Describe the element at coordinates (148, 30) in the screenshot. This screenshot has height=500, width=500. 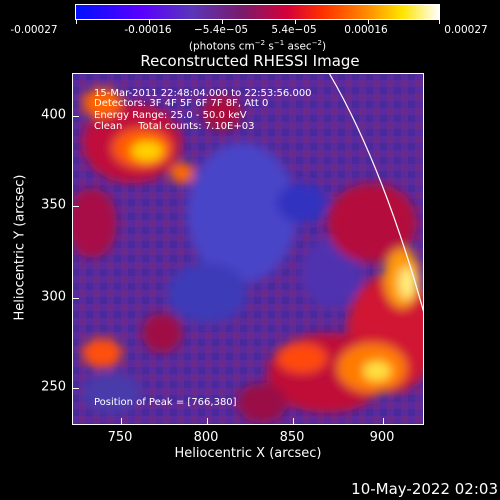
I see `colorbar-label-1: -0.00016` at that location.